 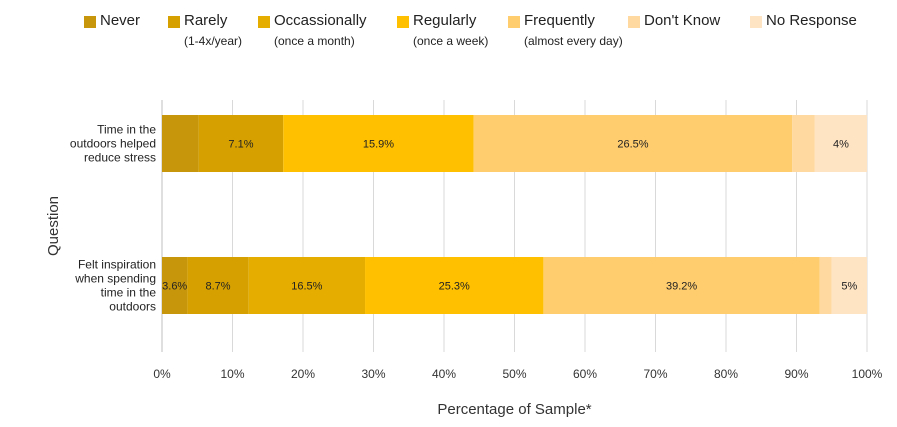 I want to click on legend-label: Never, so click(x=120, y=20).